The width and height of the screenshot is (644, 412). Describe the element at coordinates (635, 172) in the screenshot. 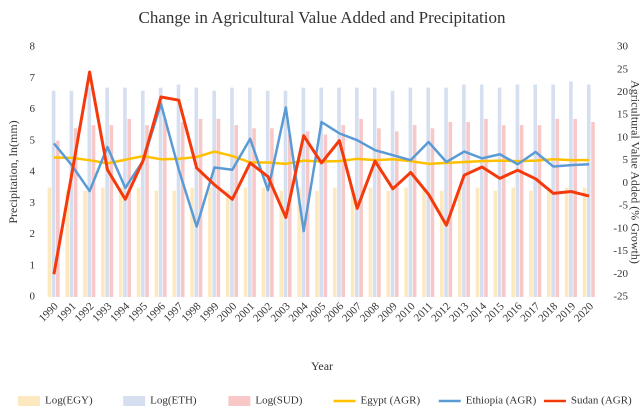

I see `y2-axis-title: Agricultural Value Added (% Growth)` at that location.